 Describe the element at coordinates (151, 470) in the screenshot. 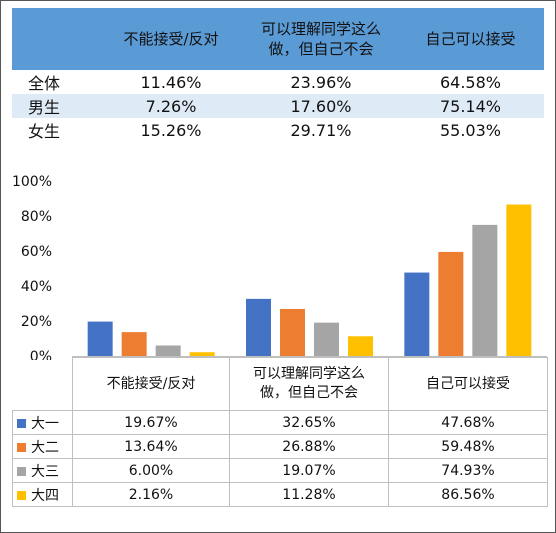

I see `data-table-cell: 6.00%` at that location.